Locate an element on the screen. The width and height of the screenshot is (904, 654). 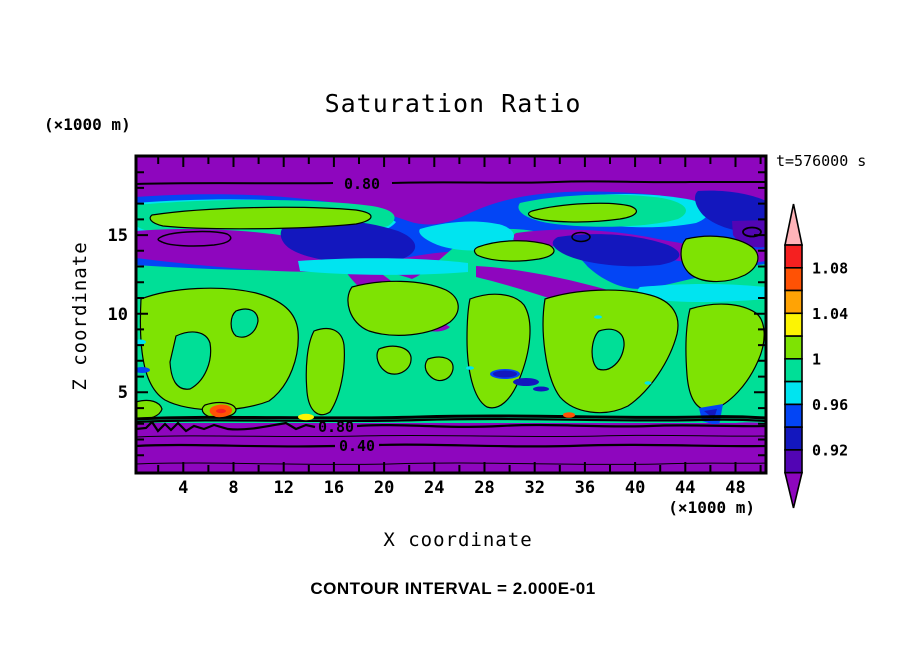
blue-dash-leftedge is located at coordinates (143, 370).